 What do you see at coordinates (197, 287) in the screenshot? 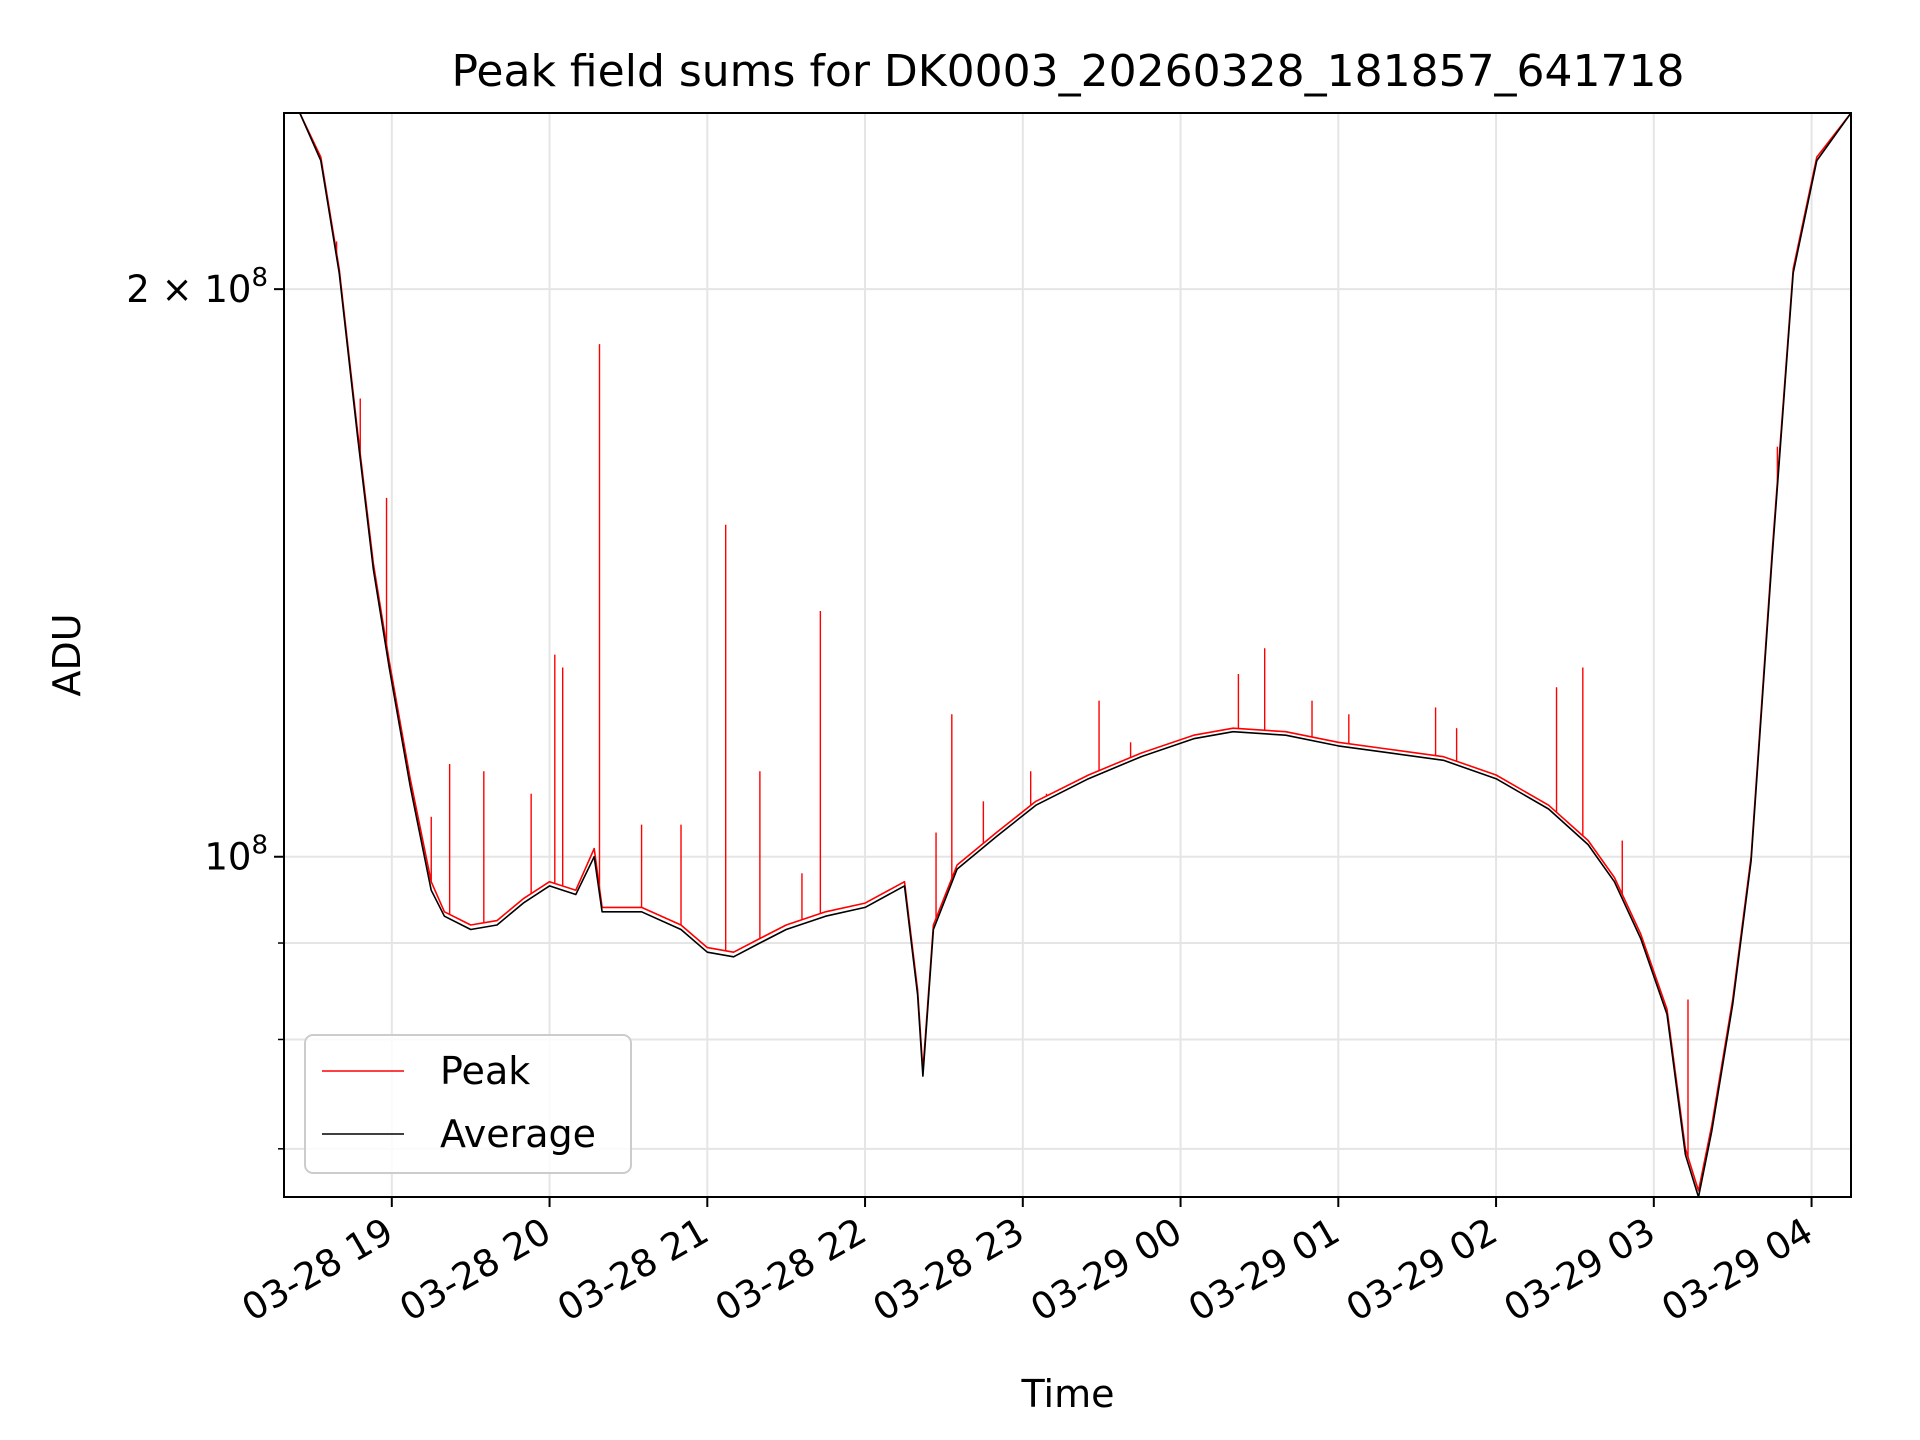
I see `y-tick-label: 2 × 108` at bounding box center [197, 287].